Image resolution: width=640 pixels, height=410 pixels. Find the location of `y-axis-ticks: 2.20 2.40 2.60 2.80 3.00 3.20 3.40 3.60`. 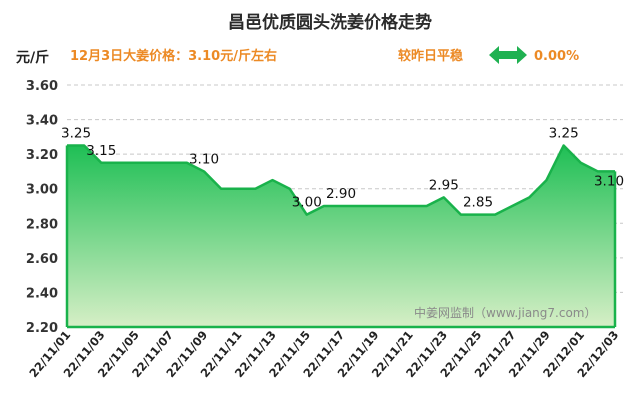

y-axis-ticks: 2.20 2.40 2.60 2.80 3.00 3.20 3.40 3.60 is located at coordinates (42, 207).